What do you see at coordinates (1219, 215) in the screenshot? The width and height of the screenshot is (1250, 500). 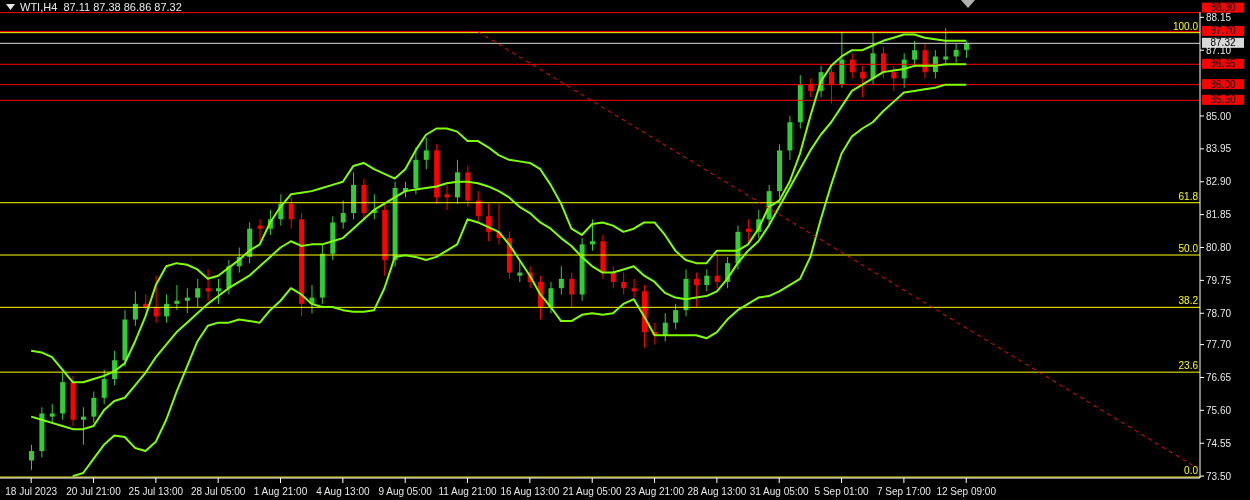 I see `y-tick-label: 81.85` at bounding box center [1219, 215].